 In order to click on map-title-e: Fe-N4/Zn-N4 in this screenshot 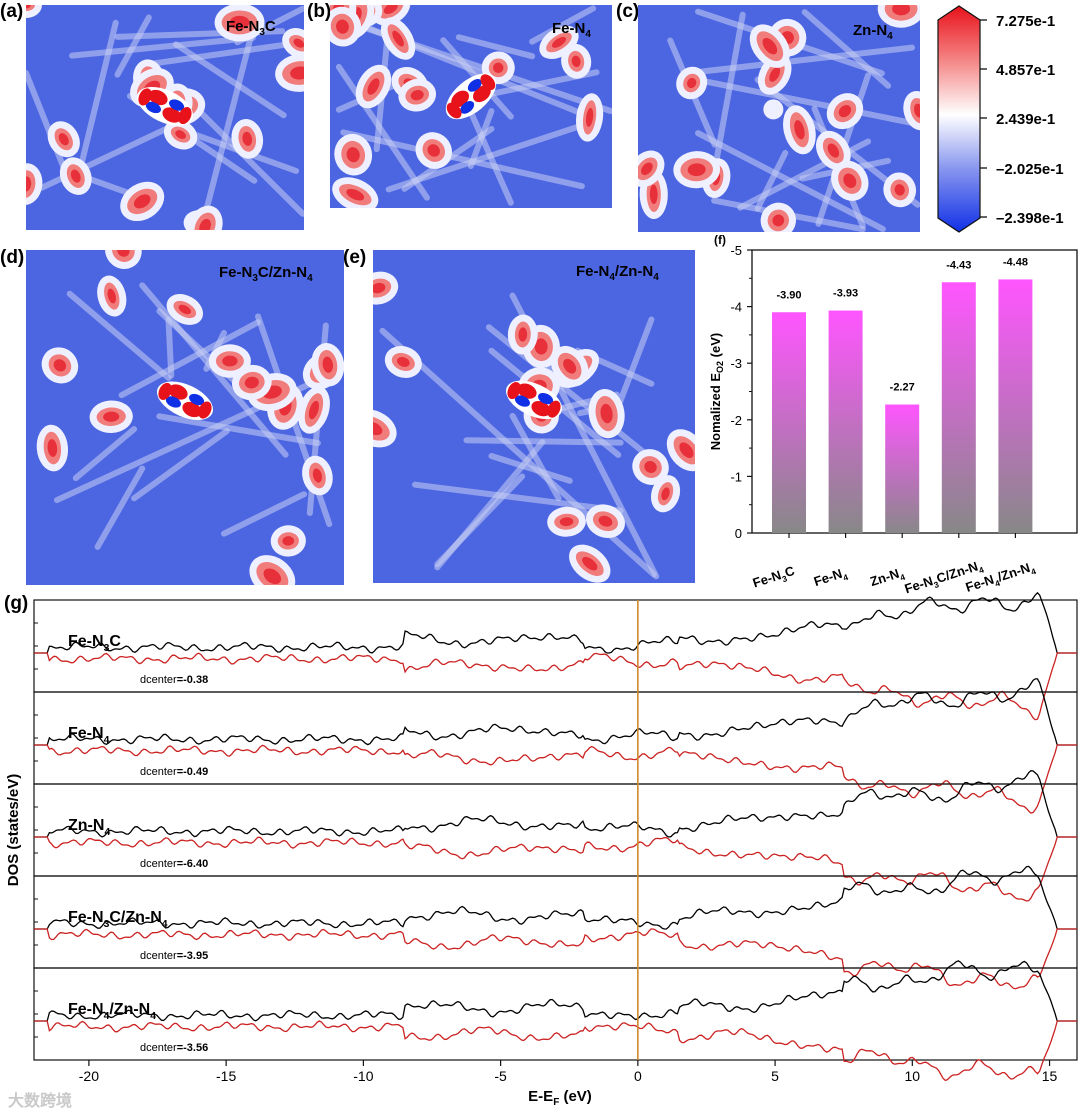, I will do `click(617, 273)`.